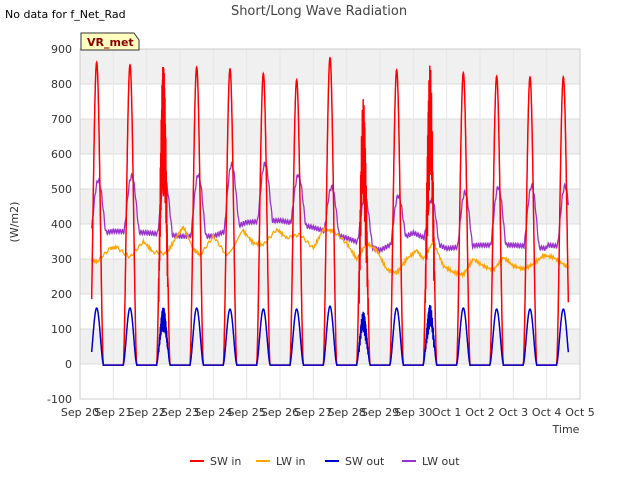 The height and width of the screenshot is (480, 640). Describe the element at coordinates (325, 461) in the screenshot. I see `legend: SW in LW in SW out LW out` at that location.